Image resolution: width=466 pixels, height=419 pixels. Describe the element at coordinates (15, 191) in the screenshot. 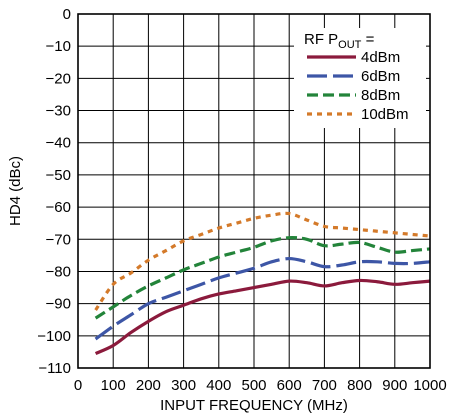

I see `y-axis-title: HD4 (dBc)` at that location.